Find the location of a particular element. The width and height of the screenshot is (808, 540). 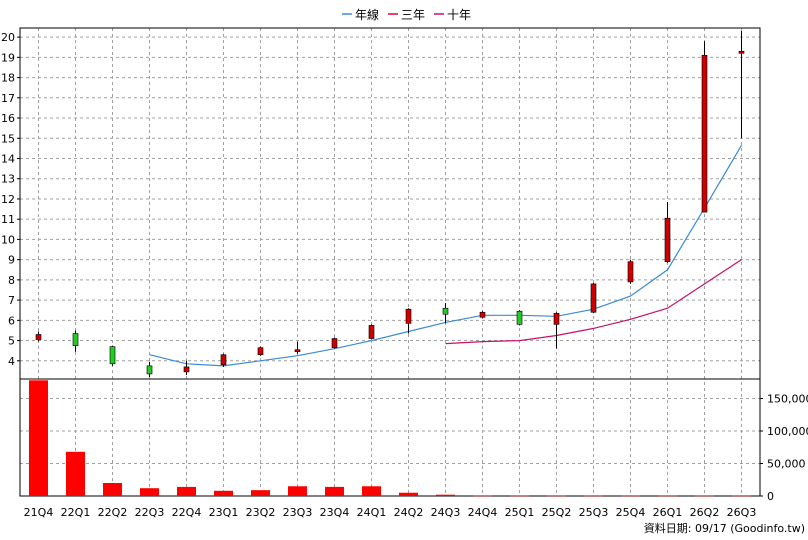

x-tick-label: 26Q3 is located at coordinates (742, 512).